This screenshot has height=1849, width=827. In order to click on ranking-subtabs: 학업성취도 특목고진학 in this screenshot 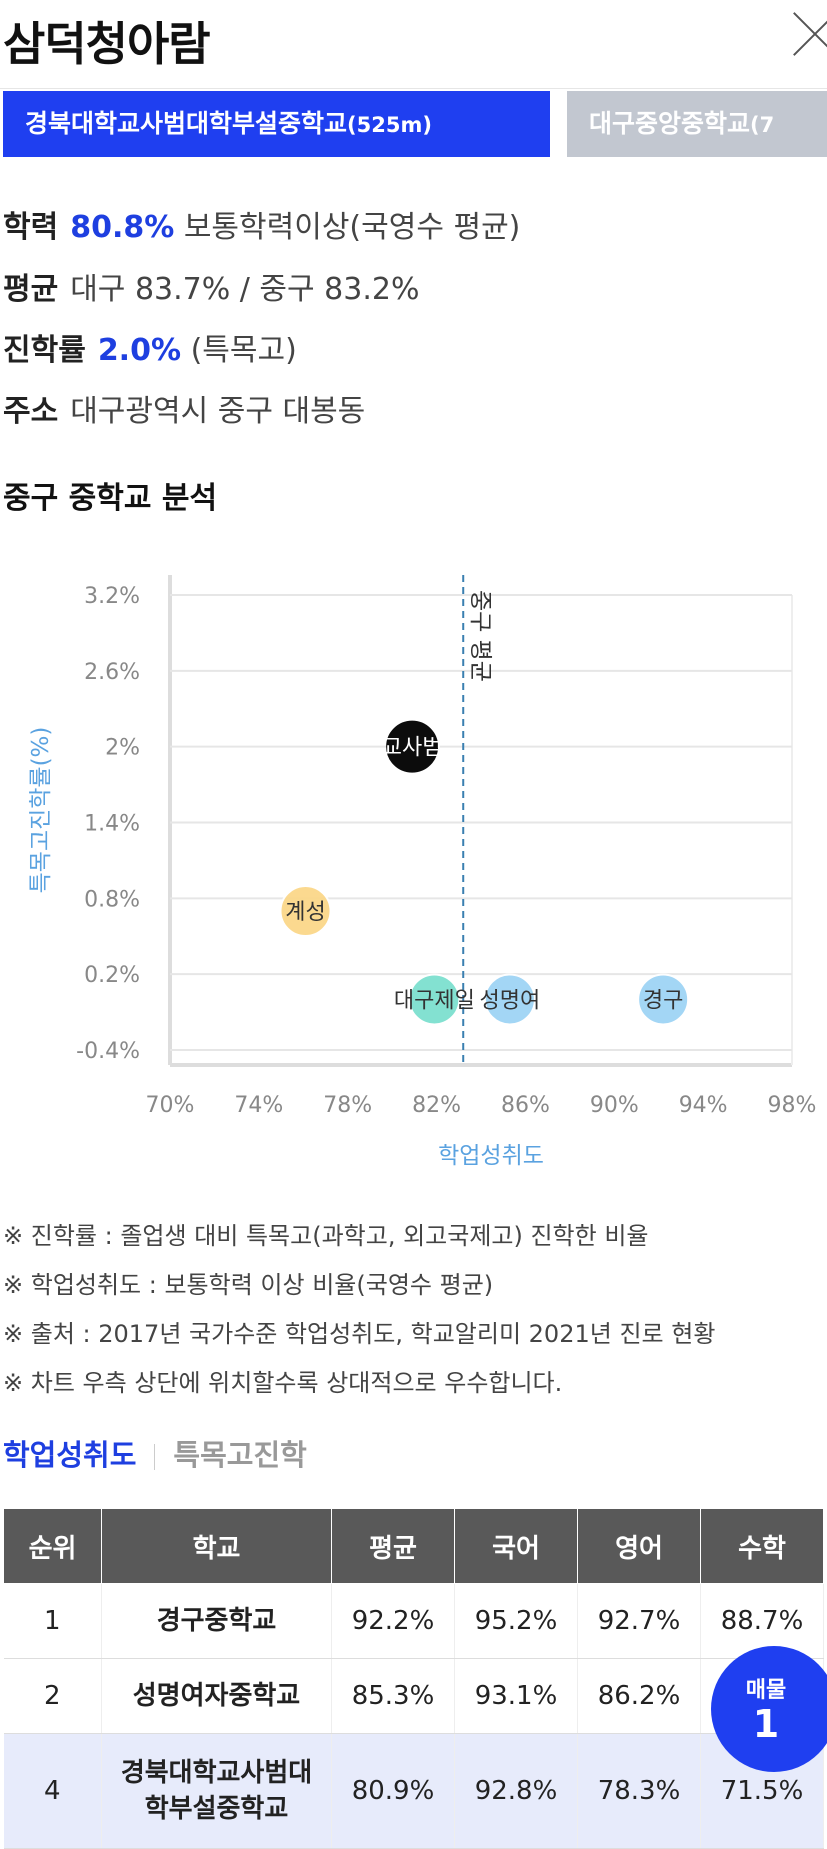, I will do `click(155, 1453)`.